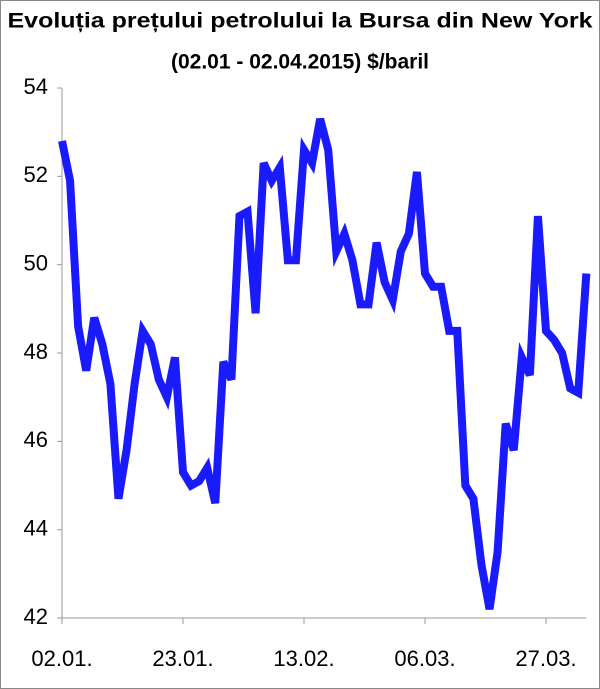  What do you see at coordinates (182, 658) in the screenshot?
I see `x-tick-label: 23.01.` at bounding box center [182, 658].